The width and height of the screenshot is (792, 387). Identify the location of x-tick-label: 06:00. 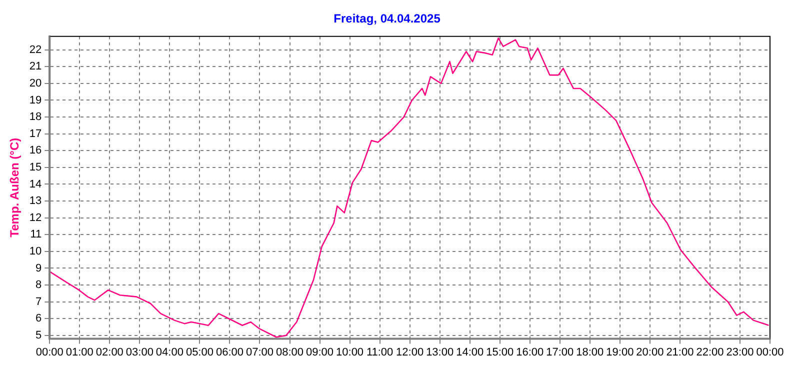
(230, 352).